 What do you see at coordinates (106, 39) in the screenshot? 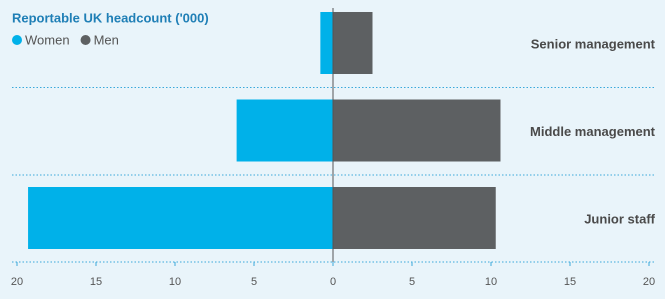
I see `legend-label: Men` at bounding box center [106, 39].